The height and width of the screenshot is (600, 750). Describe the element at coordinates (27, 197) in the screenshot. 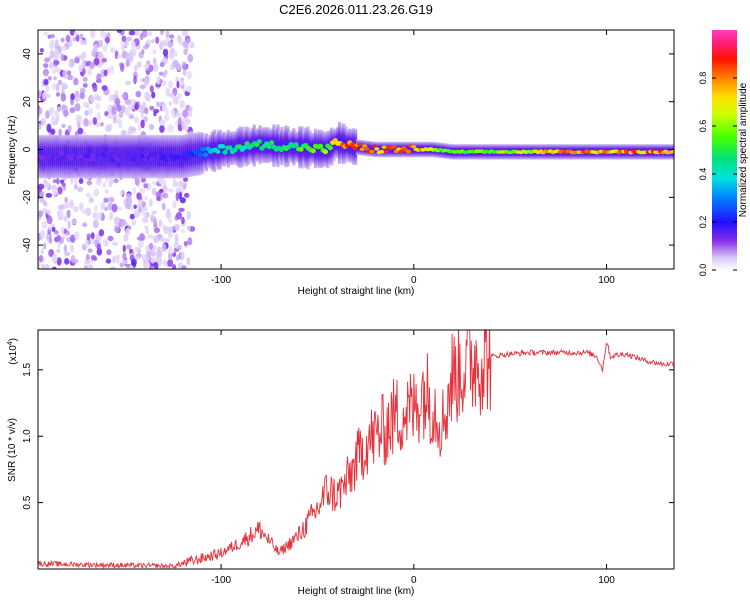

I see `top-y-tick-label: -20` at that location.